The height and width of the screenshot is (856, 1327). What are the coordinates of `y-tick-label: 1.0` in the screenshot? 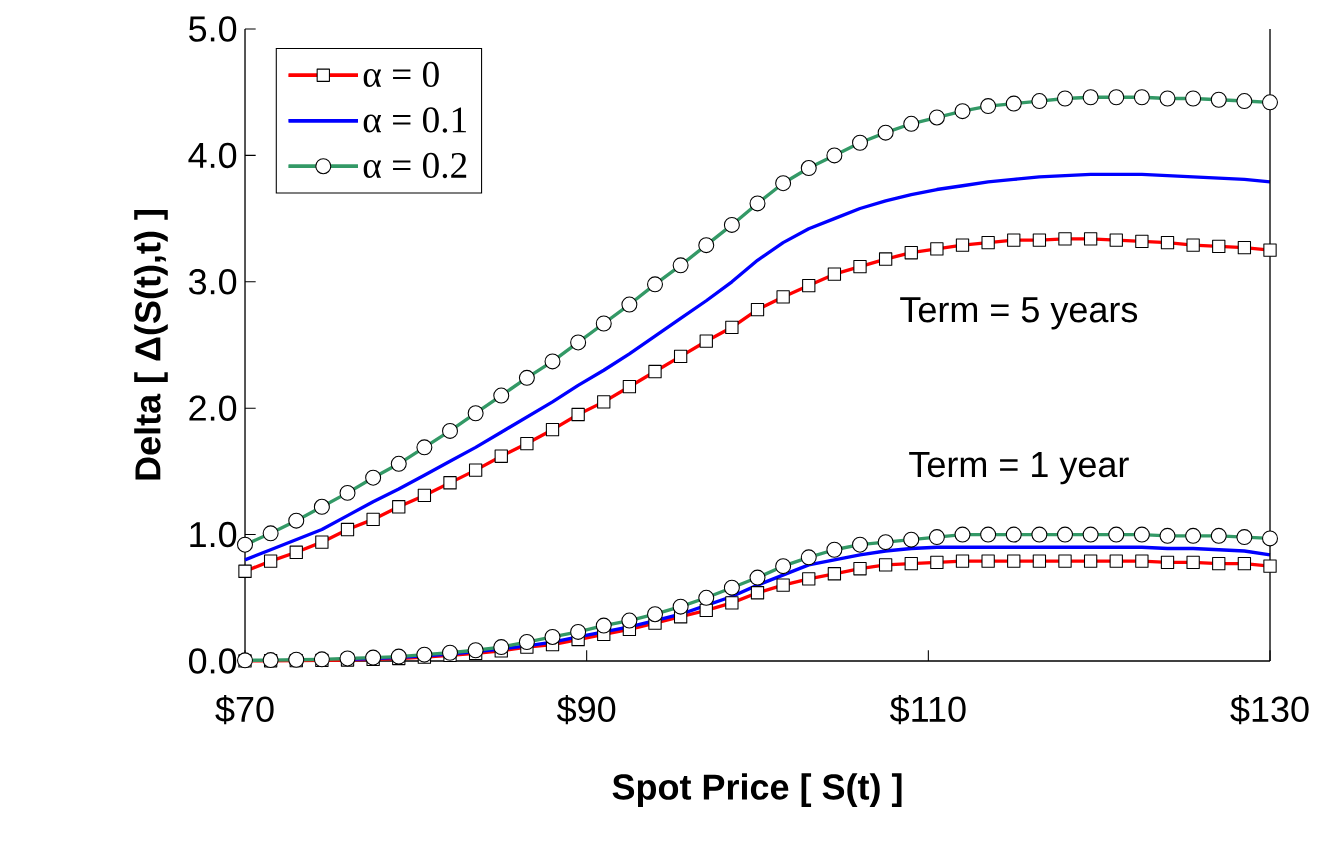 It's located at (213, 534).